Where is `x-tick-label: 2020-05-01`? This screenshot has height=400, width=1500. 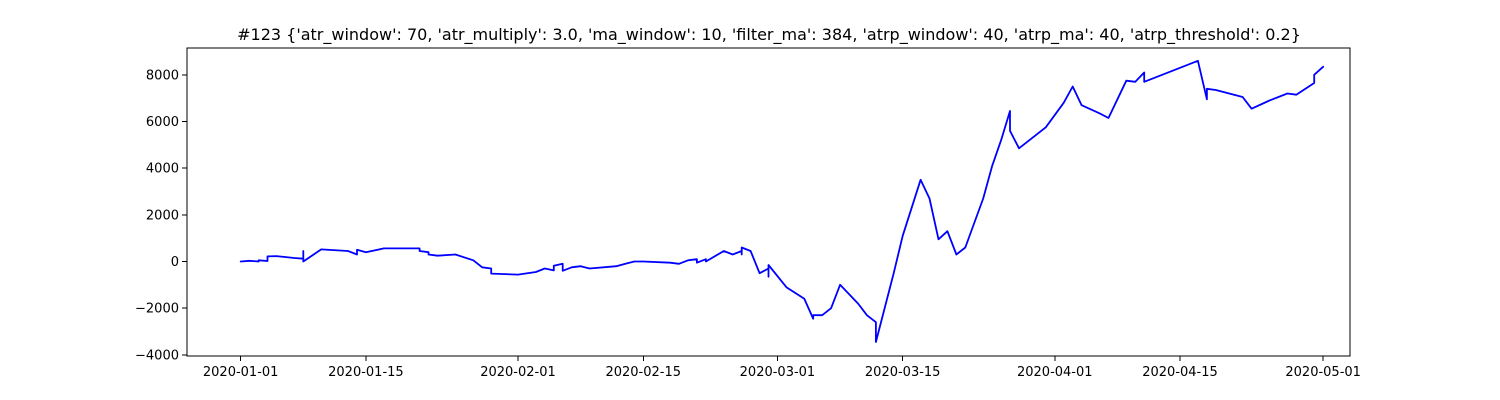
x-tick-label: 2020-05-01 is located at coordinates (1323, 372).